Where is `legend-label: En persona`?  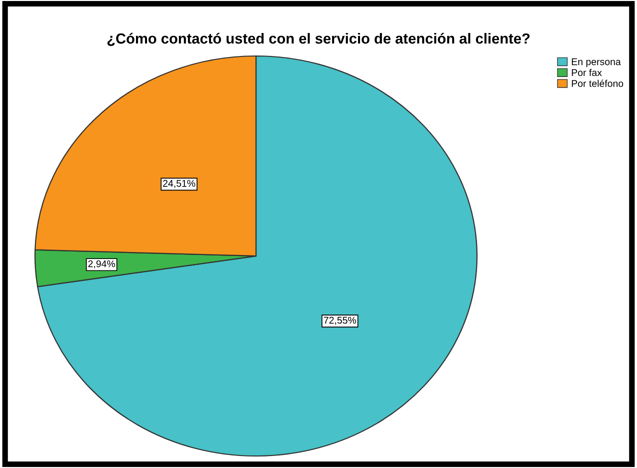
legend-label: En persona is located at coordinates (596, 63).